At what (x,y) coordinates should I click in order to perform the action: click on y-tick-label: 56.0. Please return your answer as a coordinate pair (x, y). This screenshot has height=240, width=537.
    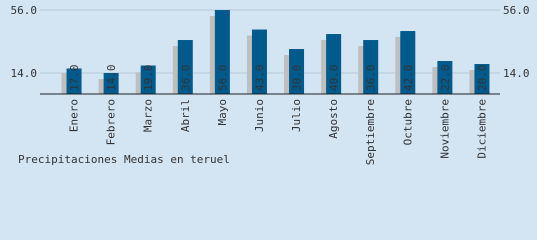
    Looking at the image, I should click on (24, 10).